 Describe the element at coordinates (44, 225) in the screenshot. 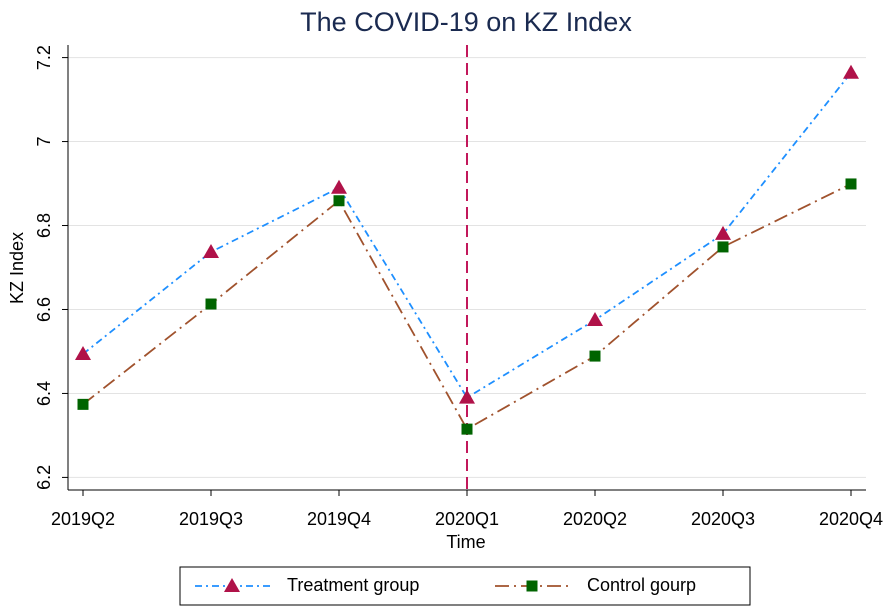

I see `y-tick-label: 6.8` at that location.